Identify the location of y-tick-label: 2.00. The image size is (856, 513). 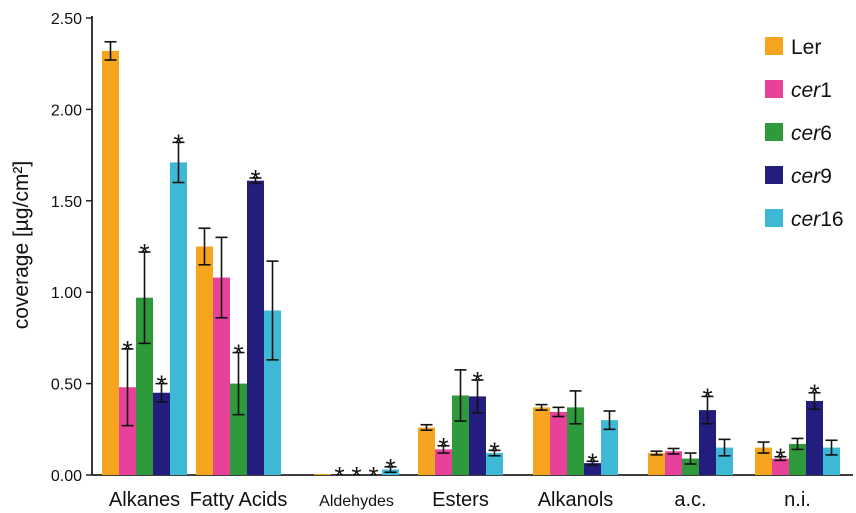
(66, 110).